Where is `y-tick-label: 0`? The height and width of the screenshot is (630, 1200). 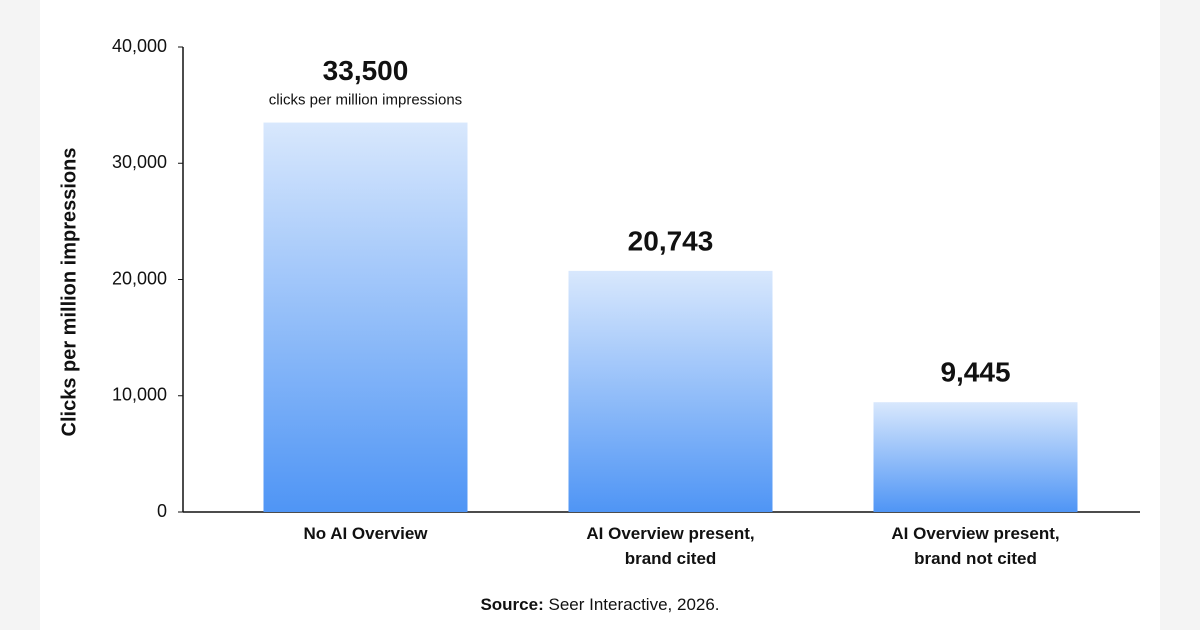 y-tick-label: 0 is located at coordinates (162, 511).